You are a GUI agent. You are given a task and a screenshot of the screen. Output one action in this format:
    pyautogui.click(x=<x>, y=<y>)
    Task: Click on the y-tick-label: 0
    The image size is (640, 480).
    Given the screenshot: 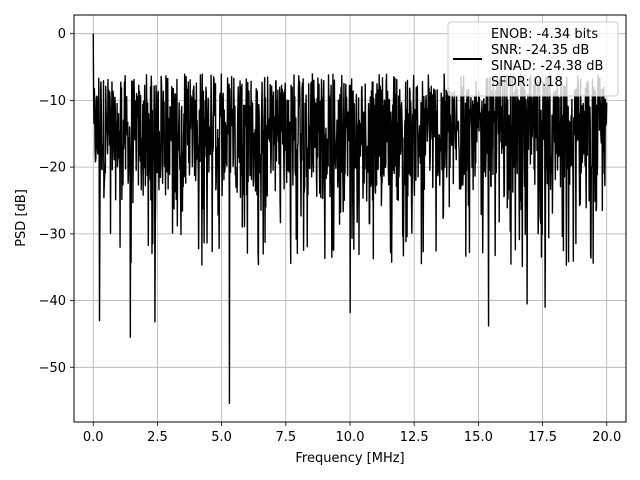 What is the action you would take?
    pyautogui.click(x=62, y=34)
    